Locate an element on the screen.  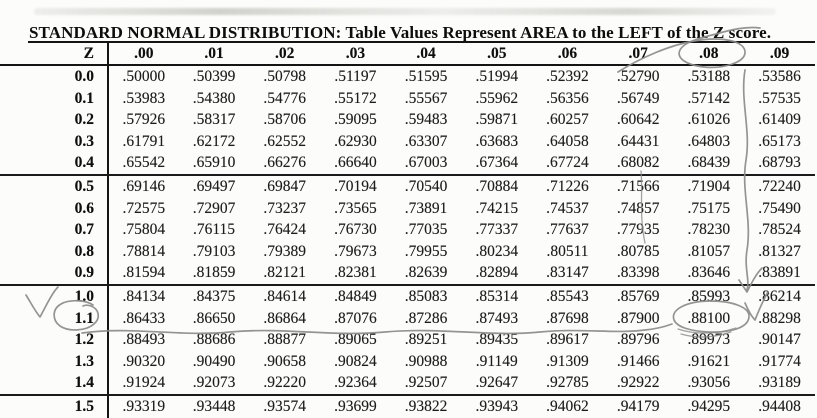
value-cell: .58706 is located at coordinates (285, 120).